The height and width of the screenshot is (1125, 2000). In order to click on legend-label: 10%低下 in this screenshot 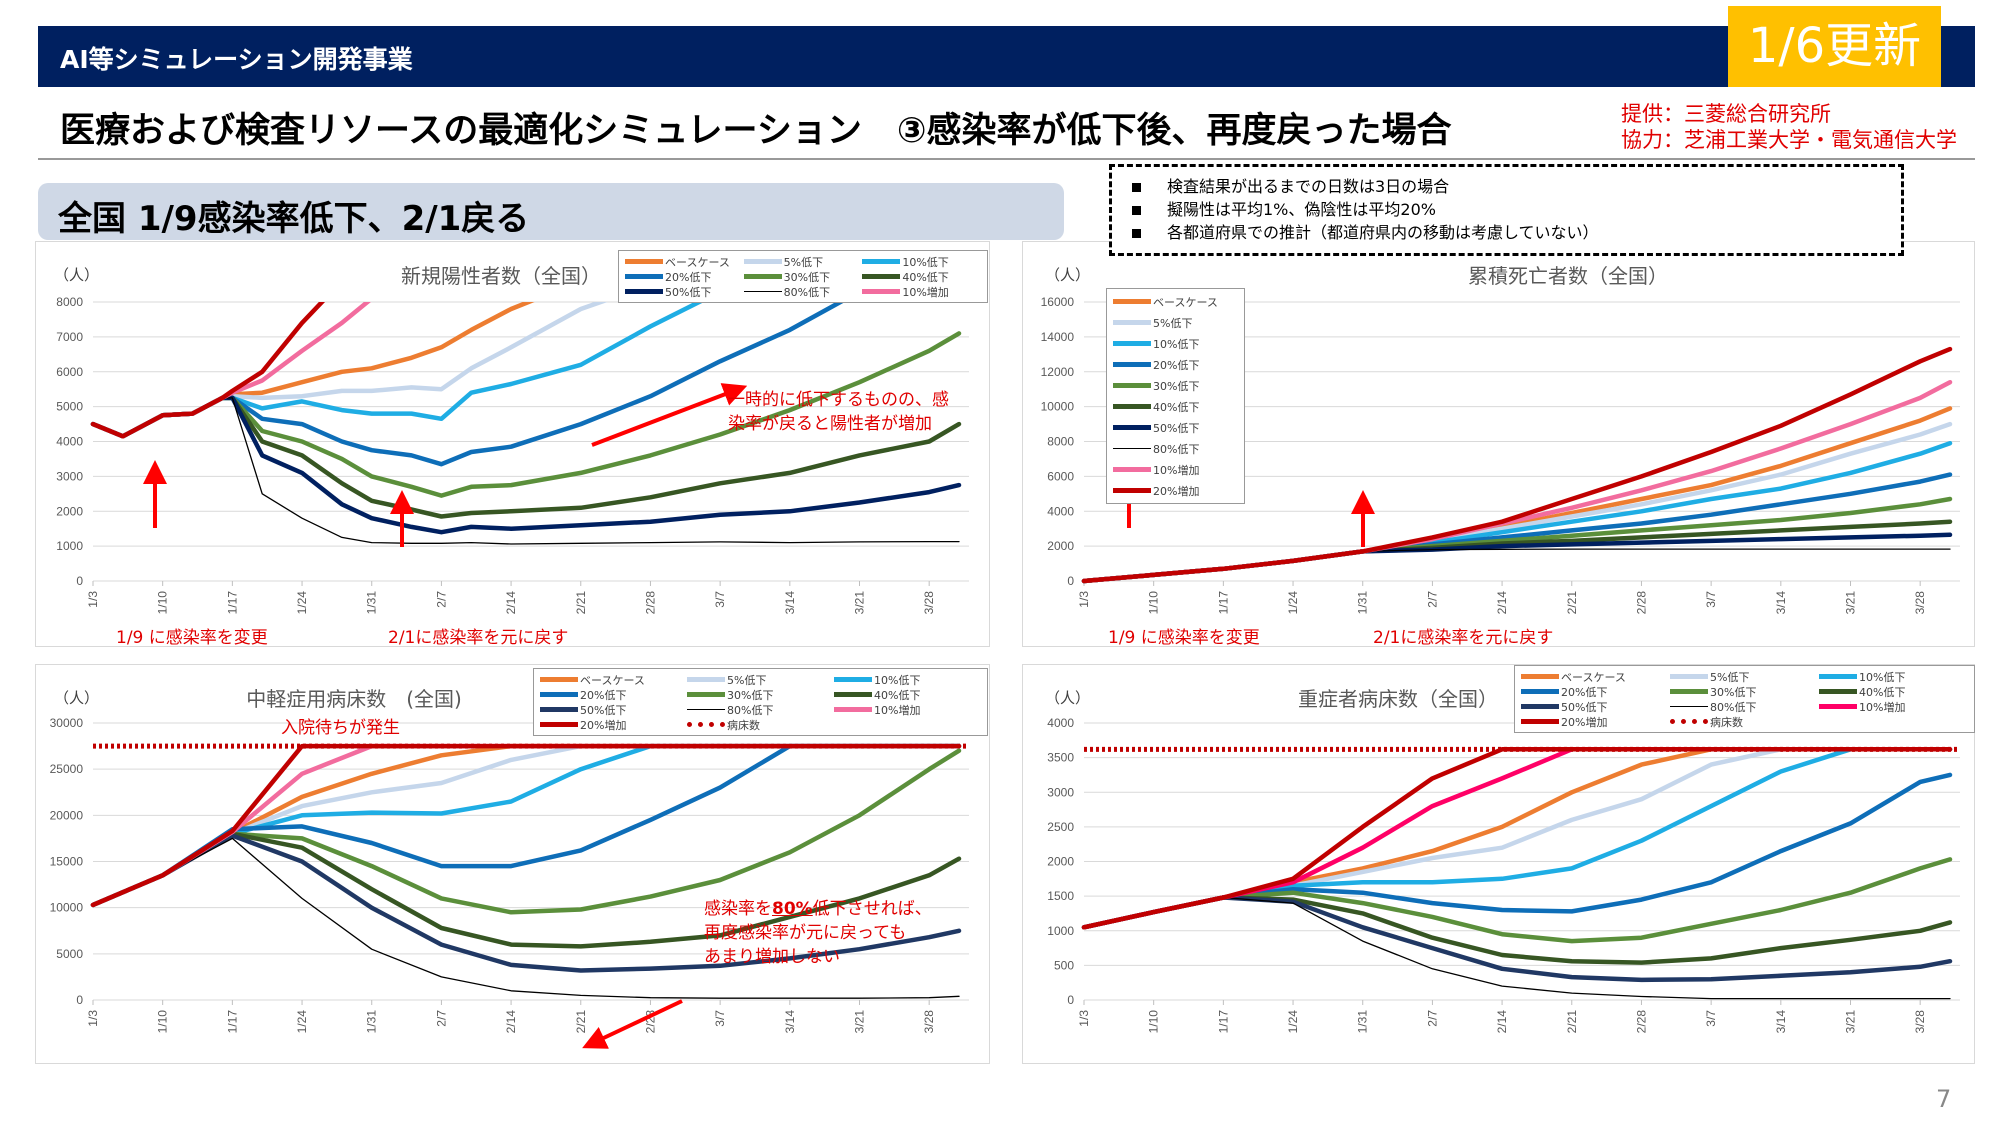, I will do `click(1882, 677)`.